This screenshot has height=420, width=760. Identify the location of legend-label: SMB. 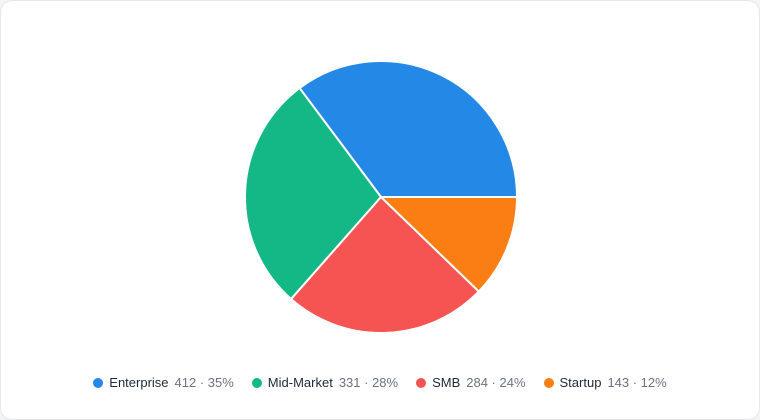
(446, 382).